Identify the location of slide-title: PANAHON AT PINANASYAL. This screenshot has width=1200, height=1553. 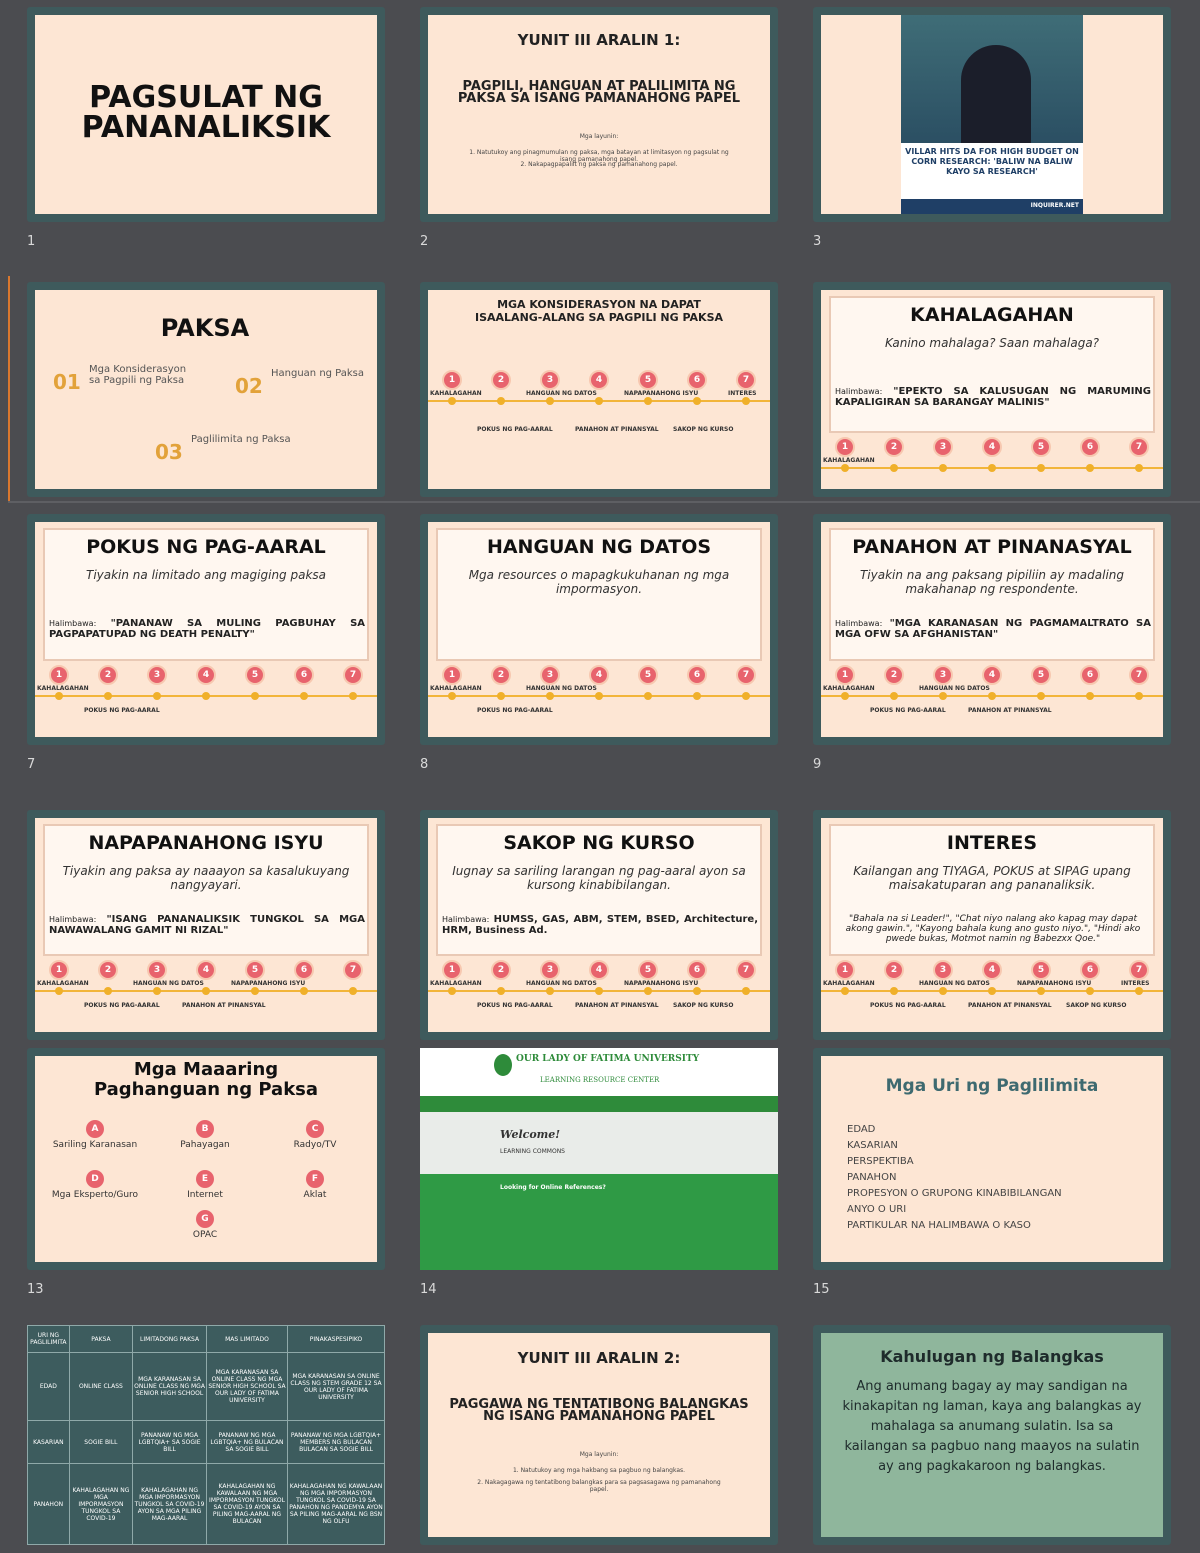
(992, 547).